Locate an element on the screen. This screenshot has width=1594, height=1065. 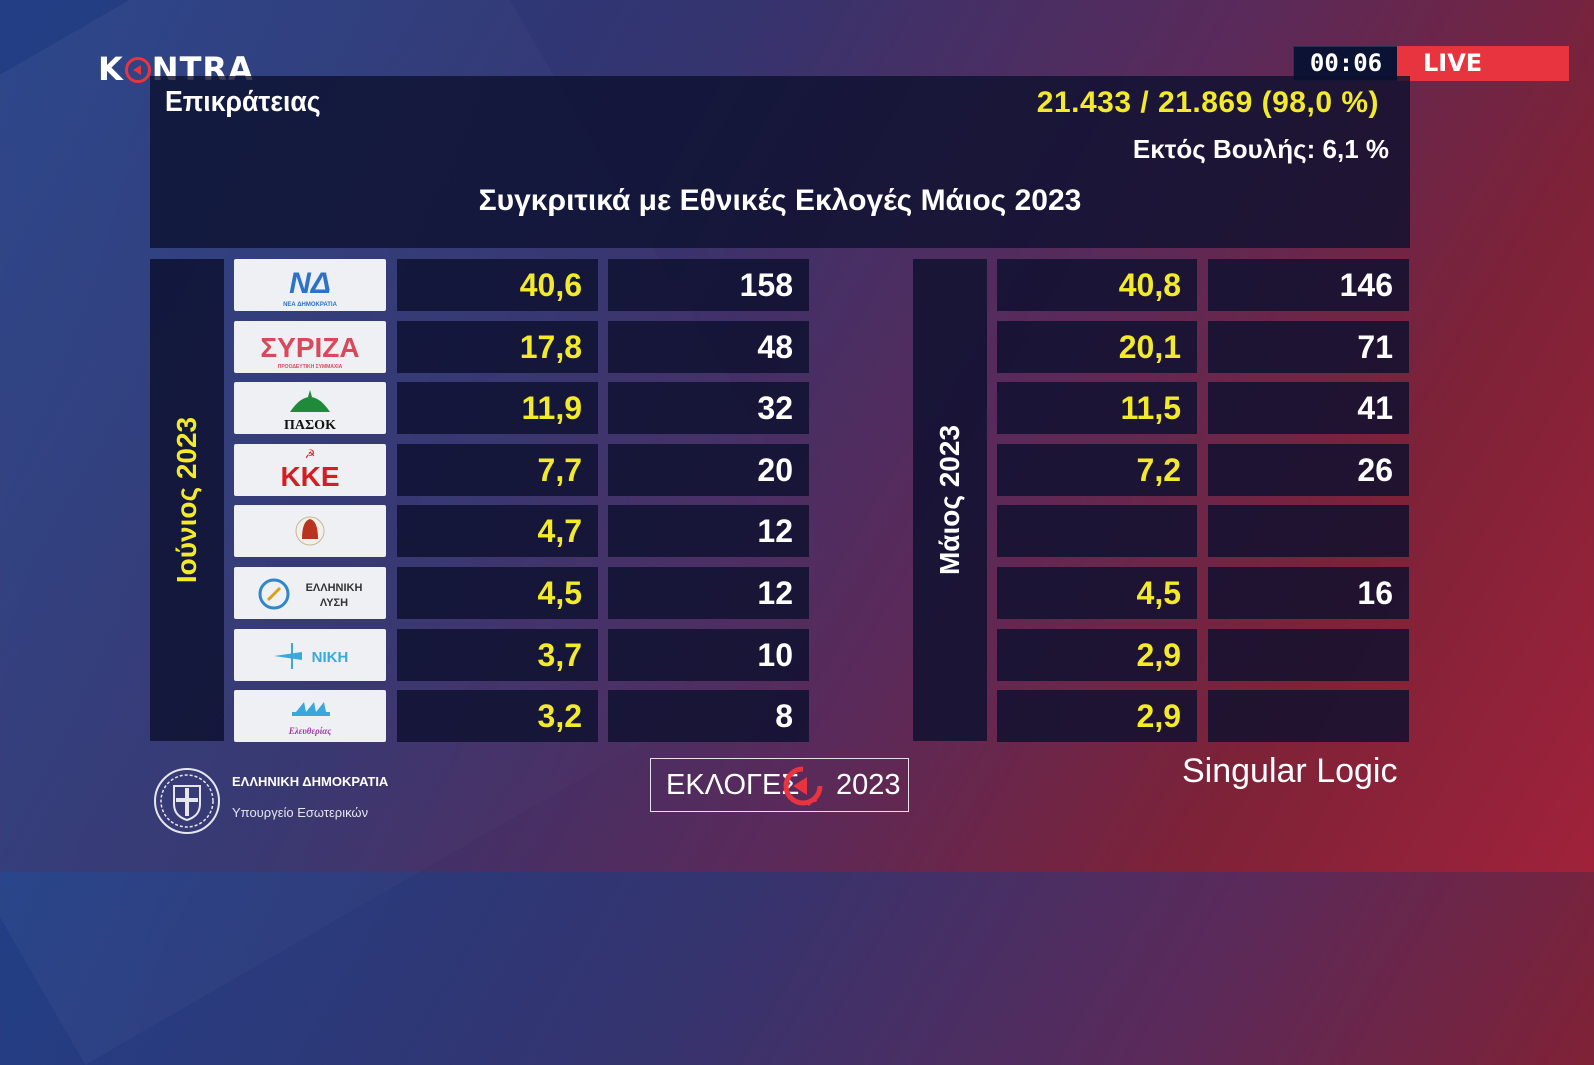
june-percent-cell: 40,6 is located at coordinates (497, 285).